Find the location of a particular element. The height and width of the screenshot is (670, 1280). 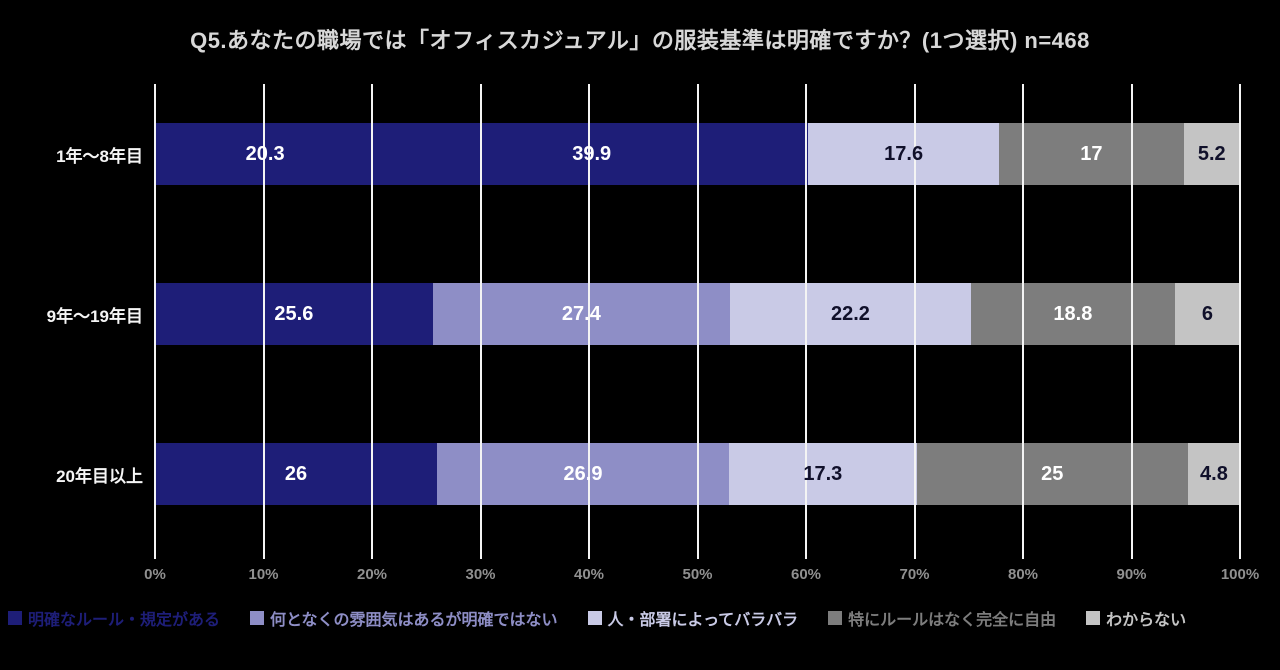

bar-row: 20.3 39.9 17.6 17 5.2 is located at coordinates (697, 154).